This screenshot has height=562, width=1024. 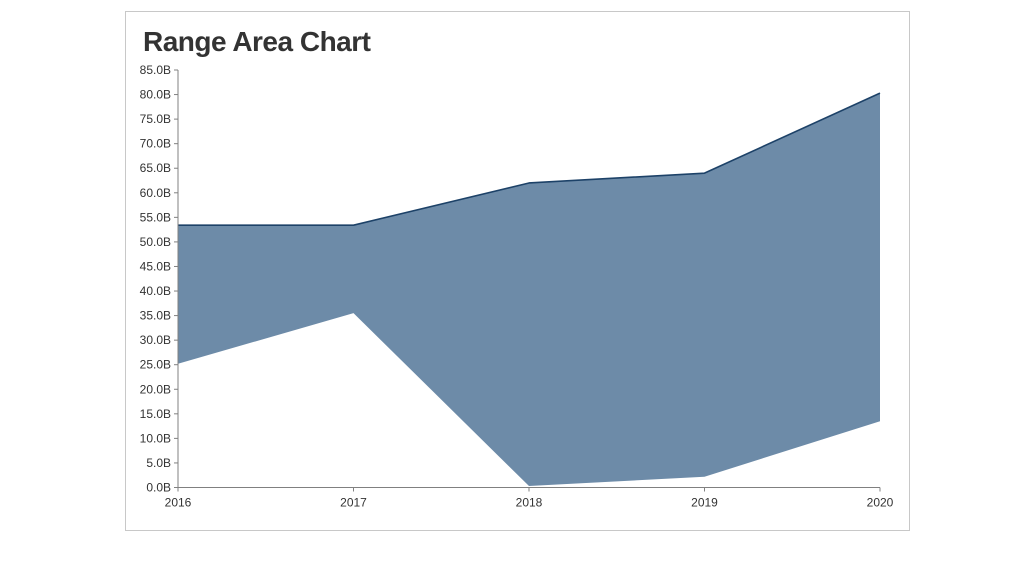 I want to click on y-tick-label: 75.0B, so click(x=155, y=119).